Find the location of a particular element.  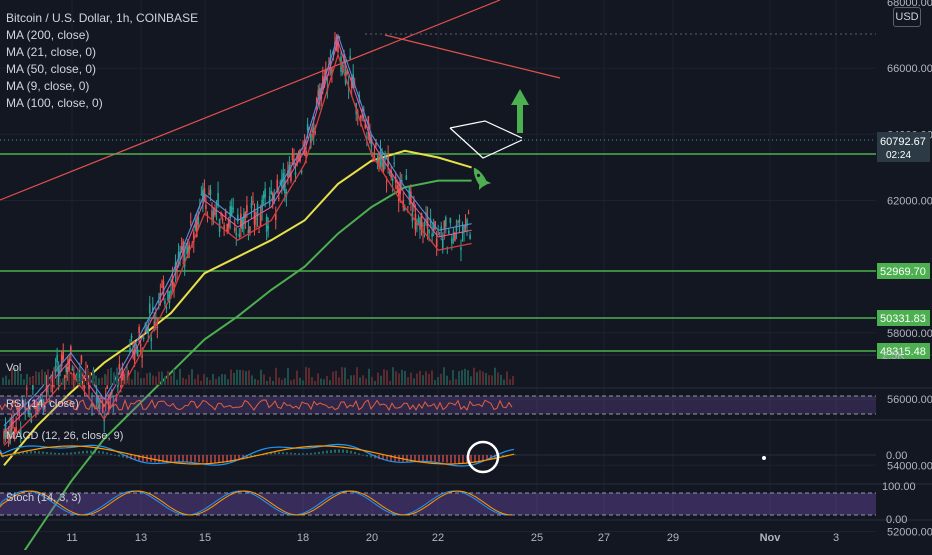

legend-item-ma50: MA (50, close, 0) is located at coordinates (51, 69).